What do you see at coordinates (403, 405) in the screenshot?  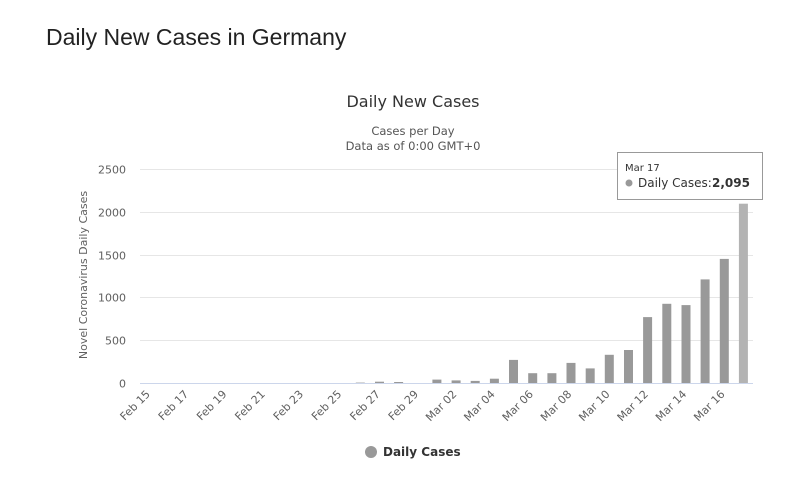 I see `x-tick-label: Feb 29` at bounding box center [403, 405].